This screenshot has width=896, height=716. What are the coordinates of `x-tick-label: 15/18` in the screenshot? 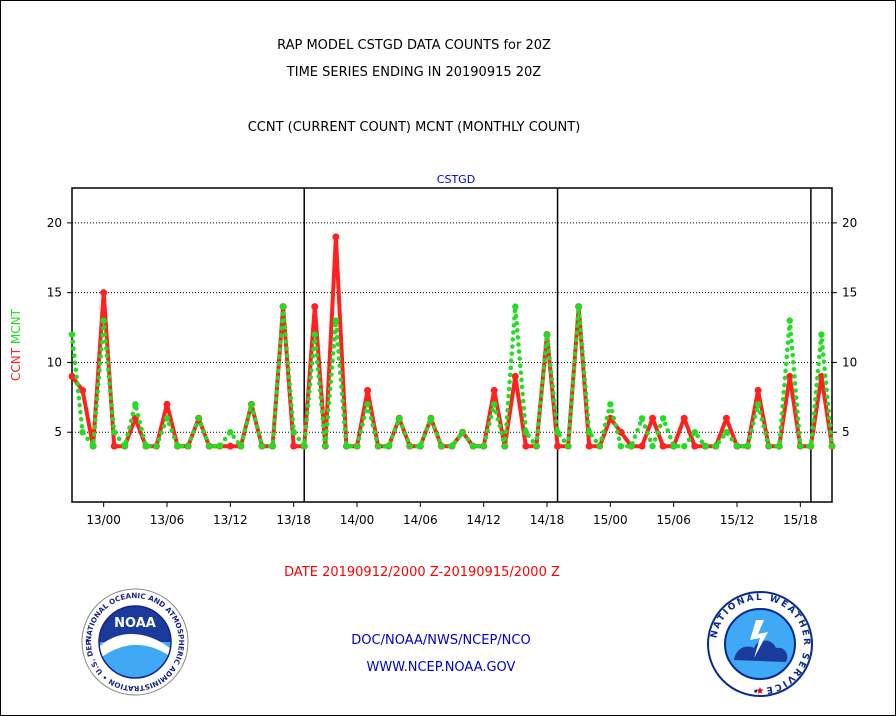 It's located at (800, 520).